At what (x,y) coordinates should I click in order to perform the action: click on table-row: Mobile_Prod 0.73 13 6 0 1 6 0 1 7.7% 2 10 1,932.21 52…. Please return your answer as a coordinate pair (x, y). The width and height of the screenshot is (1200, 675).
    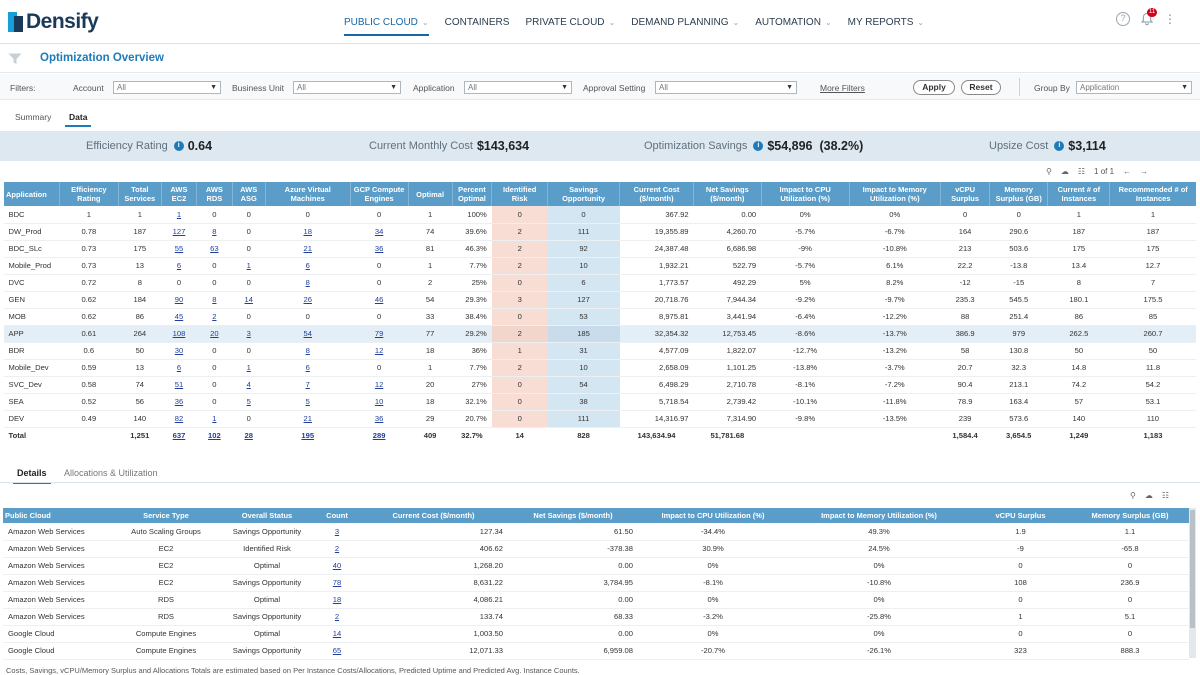
    Looking at the image, I should click on (599, 266).